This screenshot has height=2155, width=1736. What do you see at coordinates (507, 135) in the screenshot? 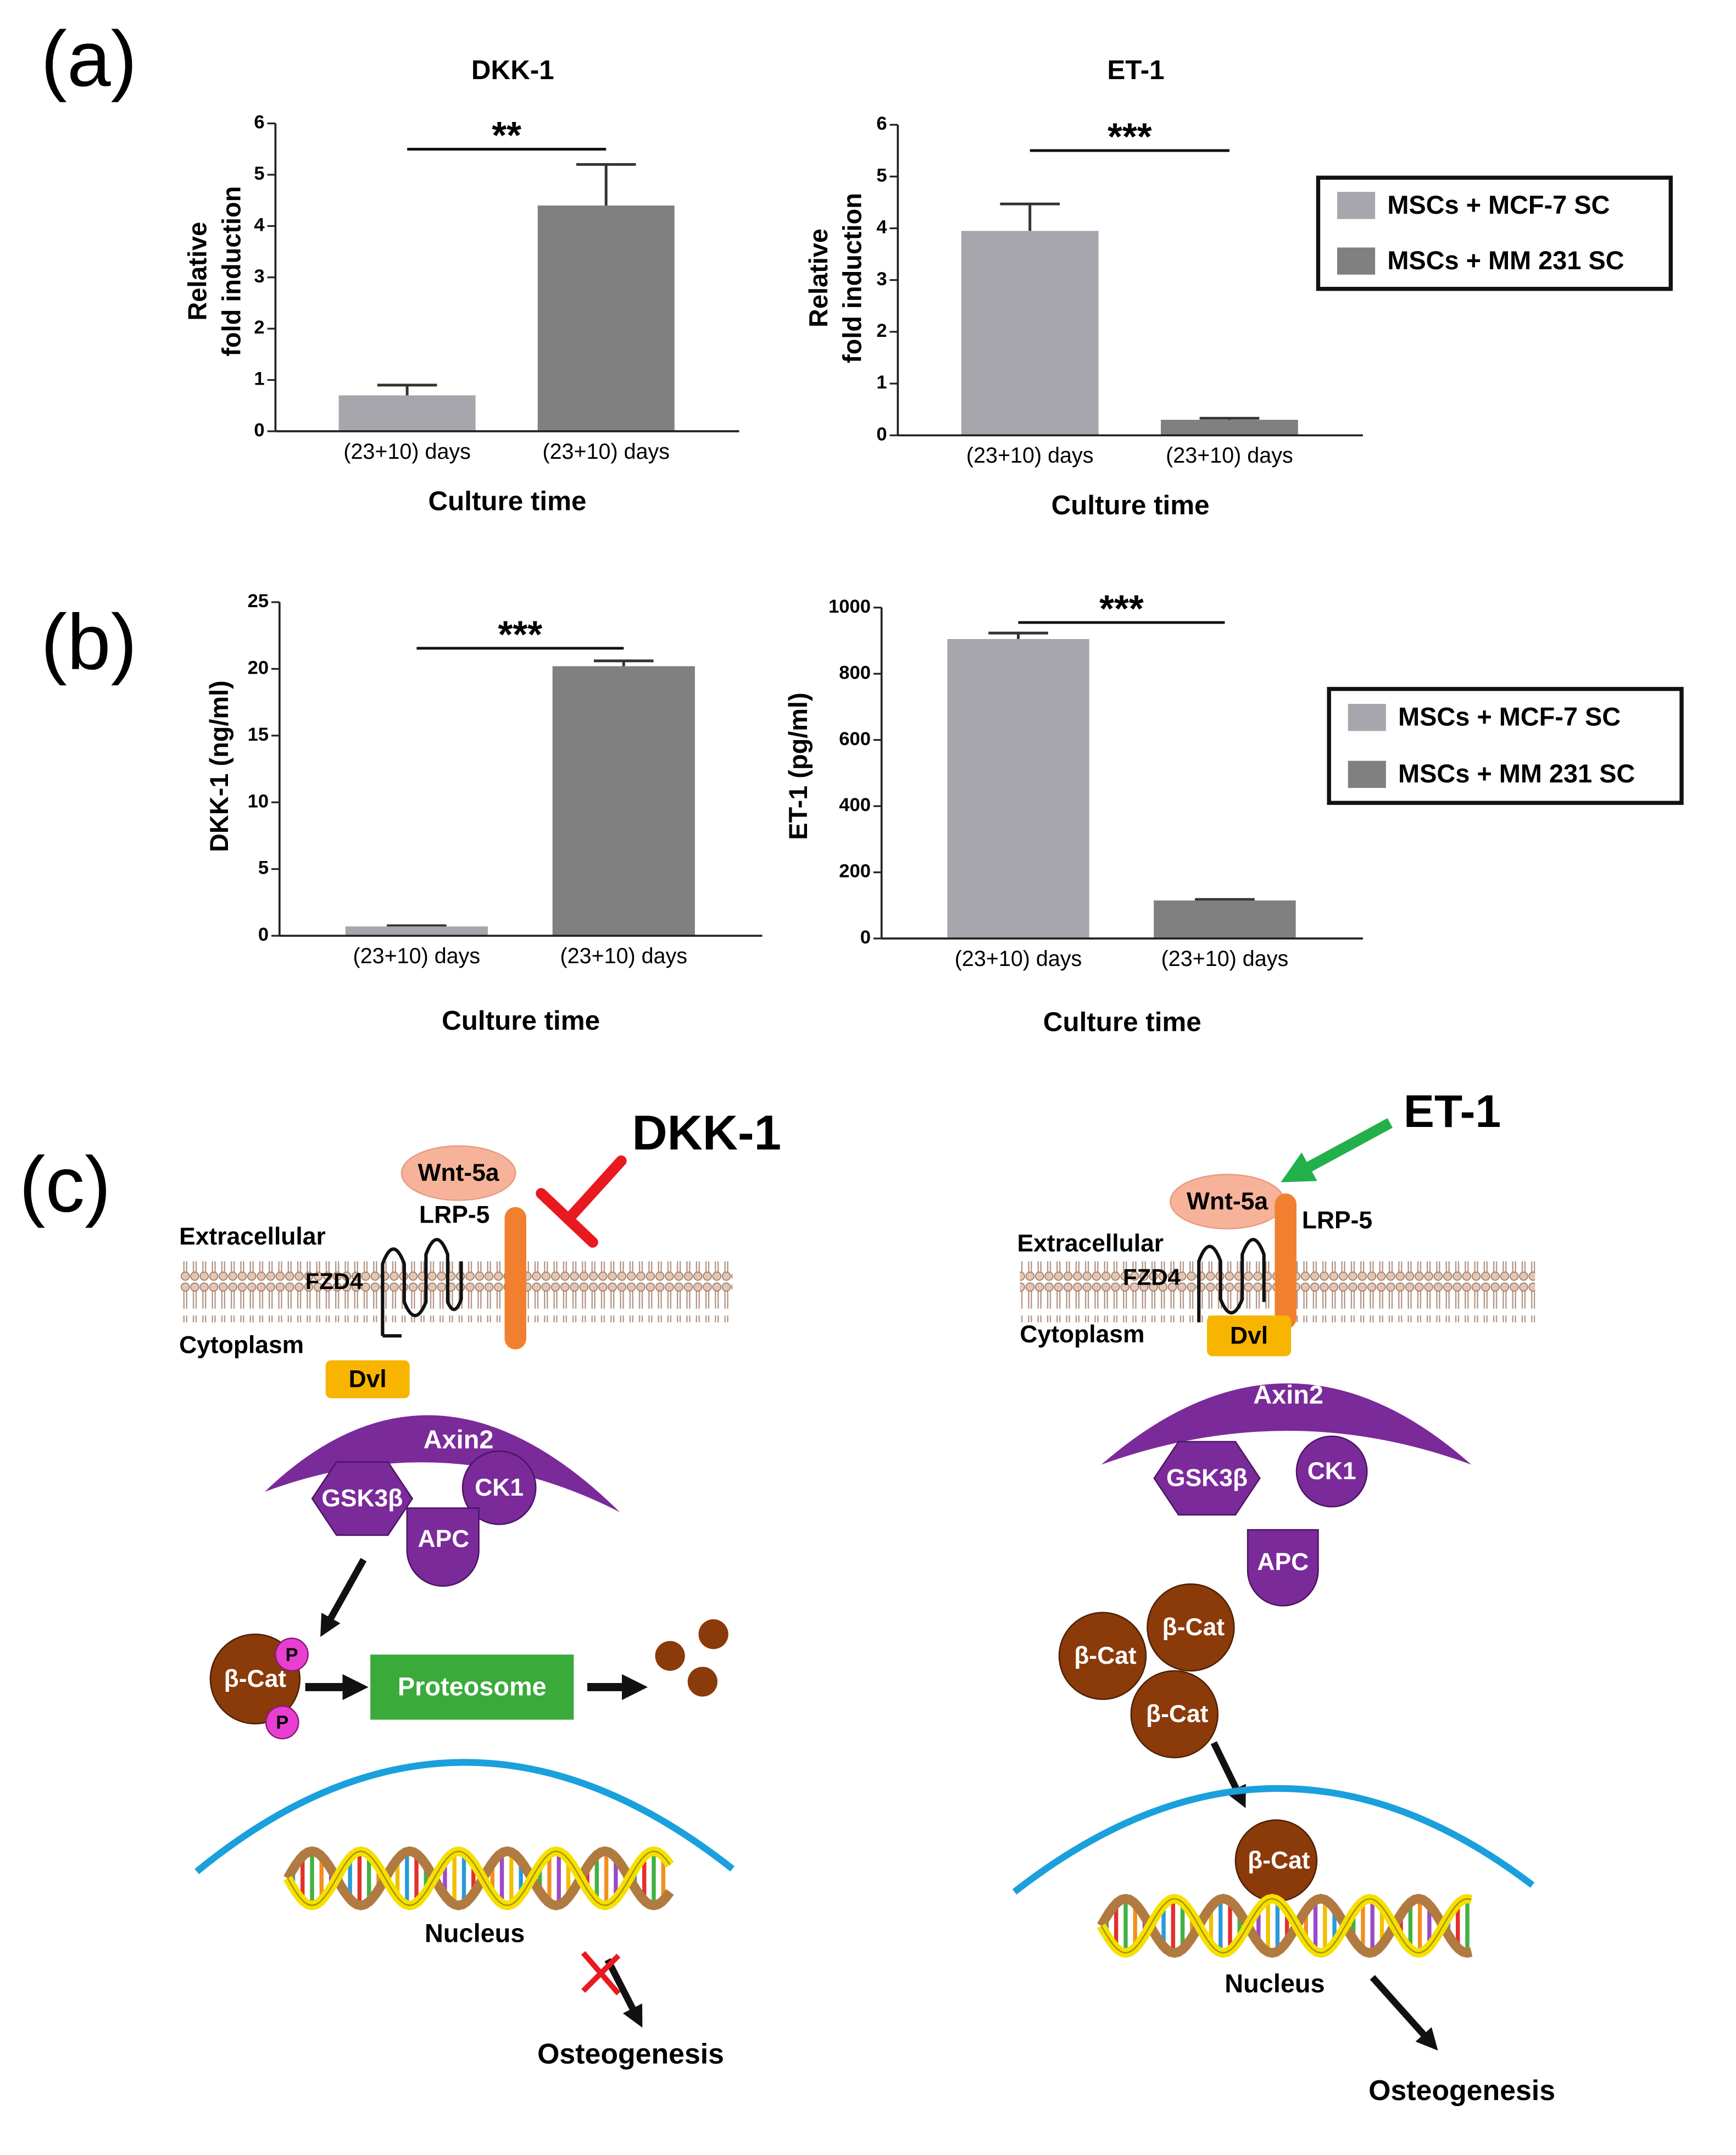
I see `significance: **` at bounding box center [507, 135].